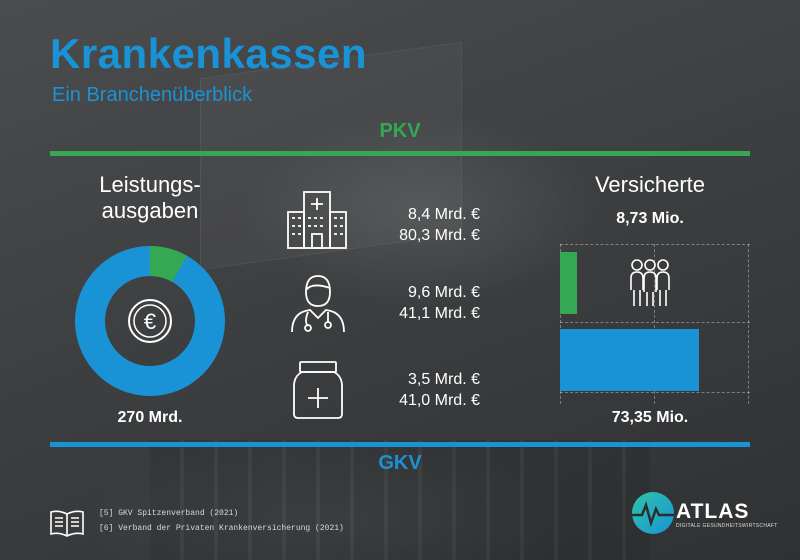 Image resolution: width=800 pixels, height=560 pixels. Describe the element at coordinates (400, 153) in the screenshot. I see `pkv-divider` at that location.